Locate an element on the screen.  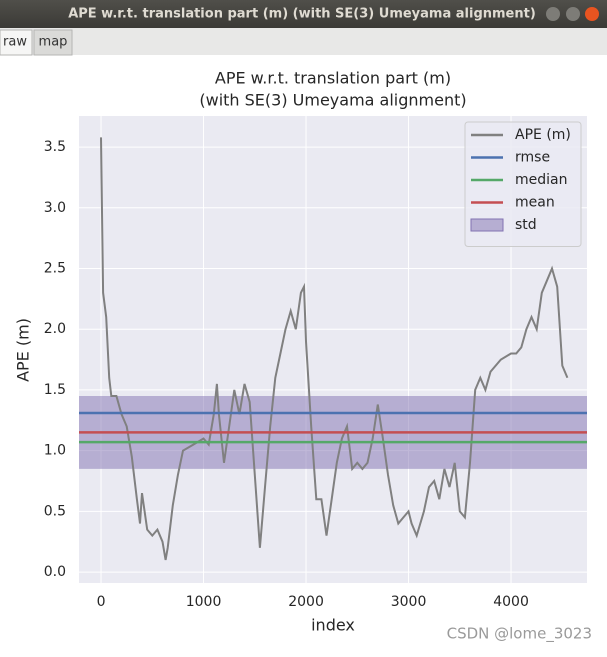
tab-label: raw is located at coordinates (15, 42).